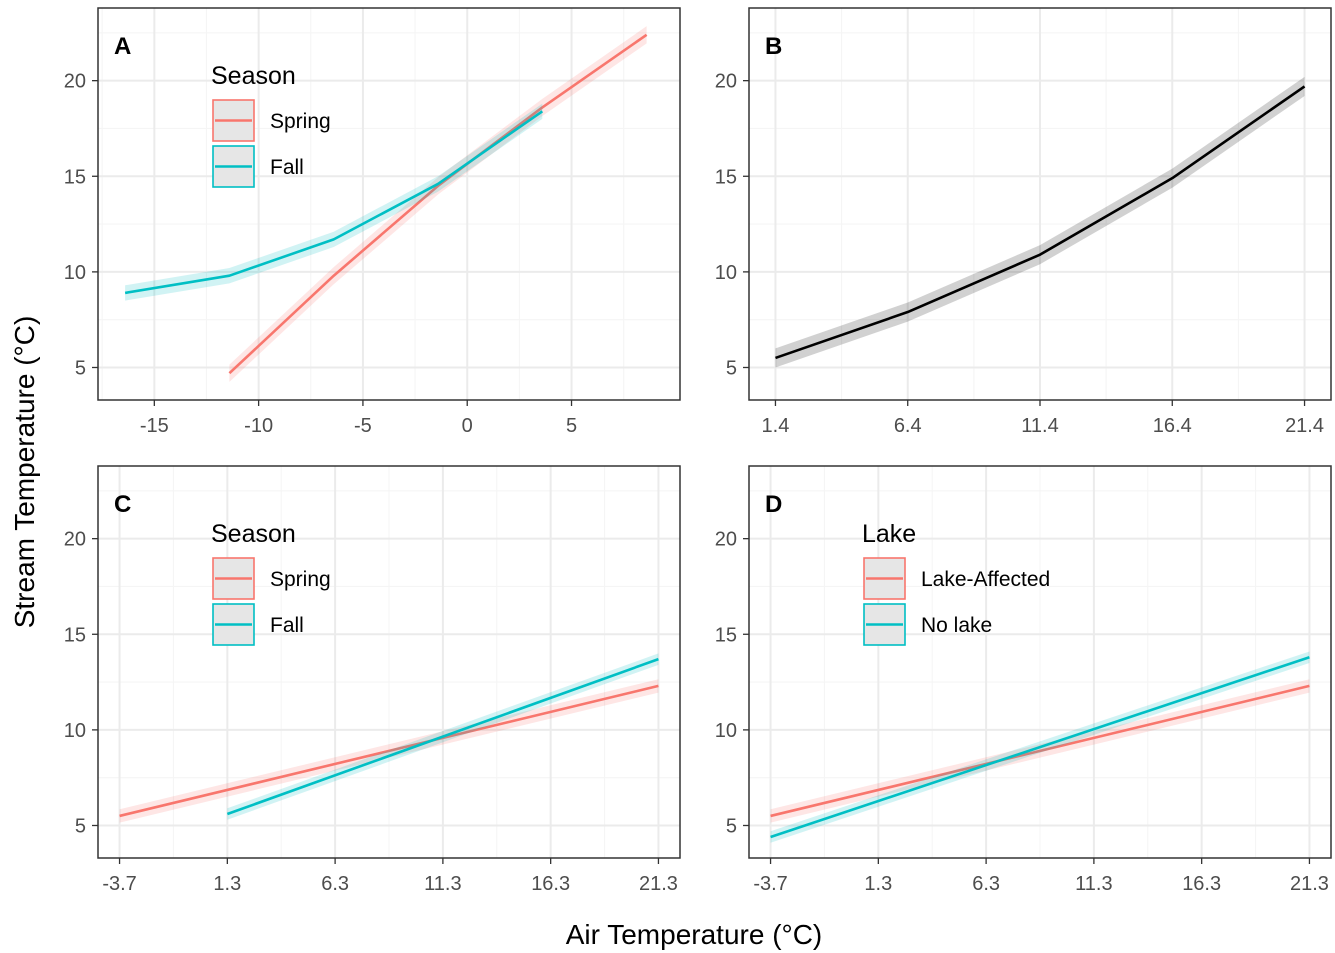  What do you see at coordinates (122, 46) in the screenshot?
I see `panel-tag-a: A` at bounding box center [122, 46].